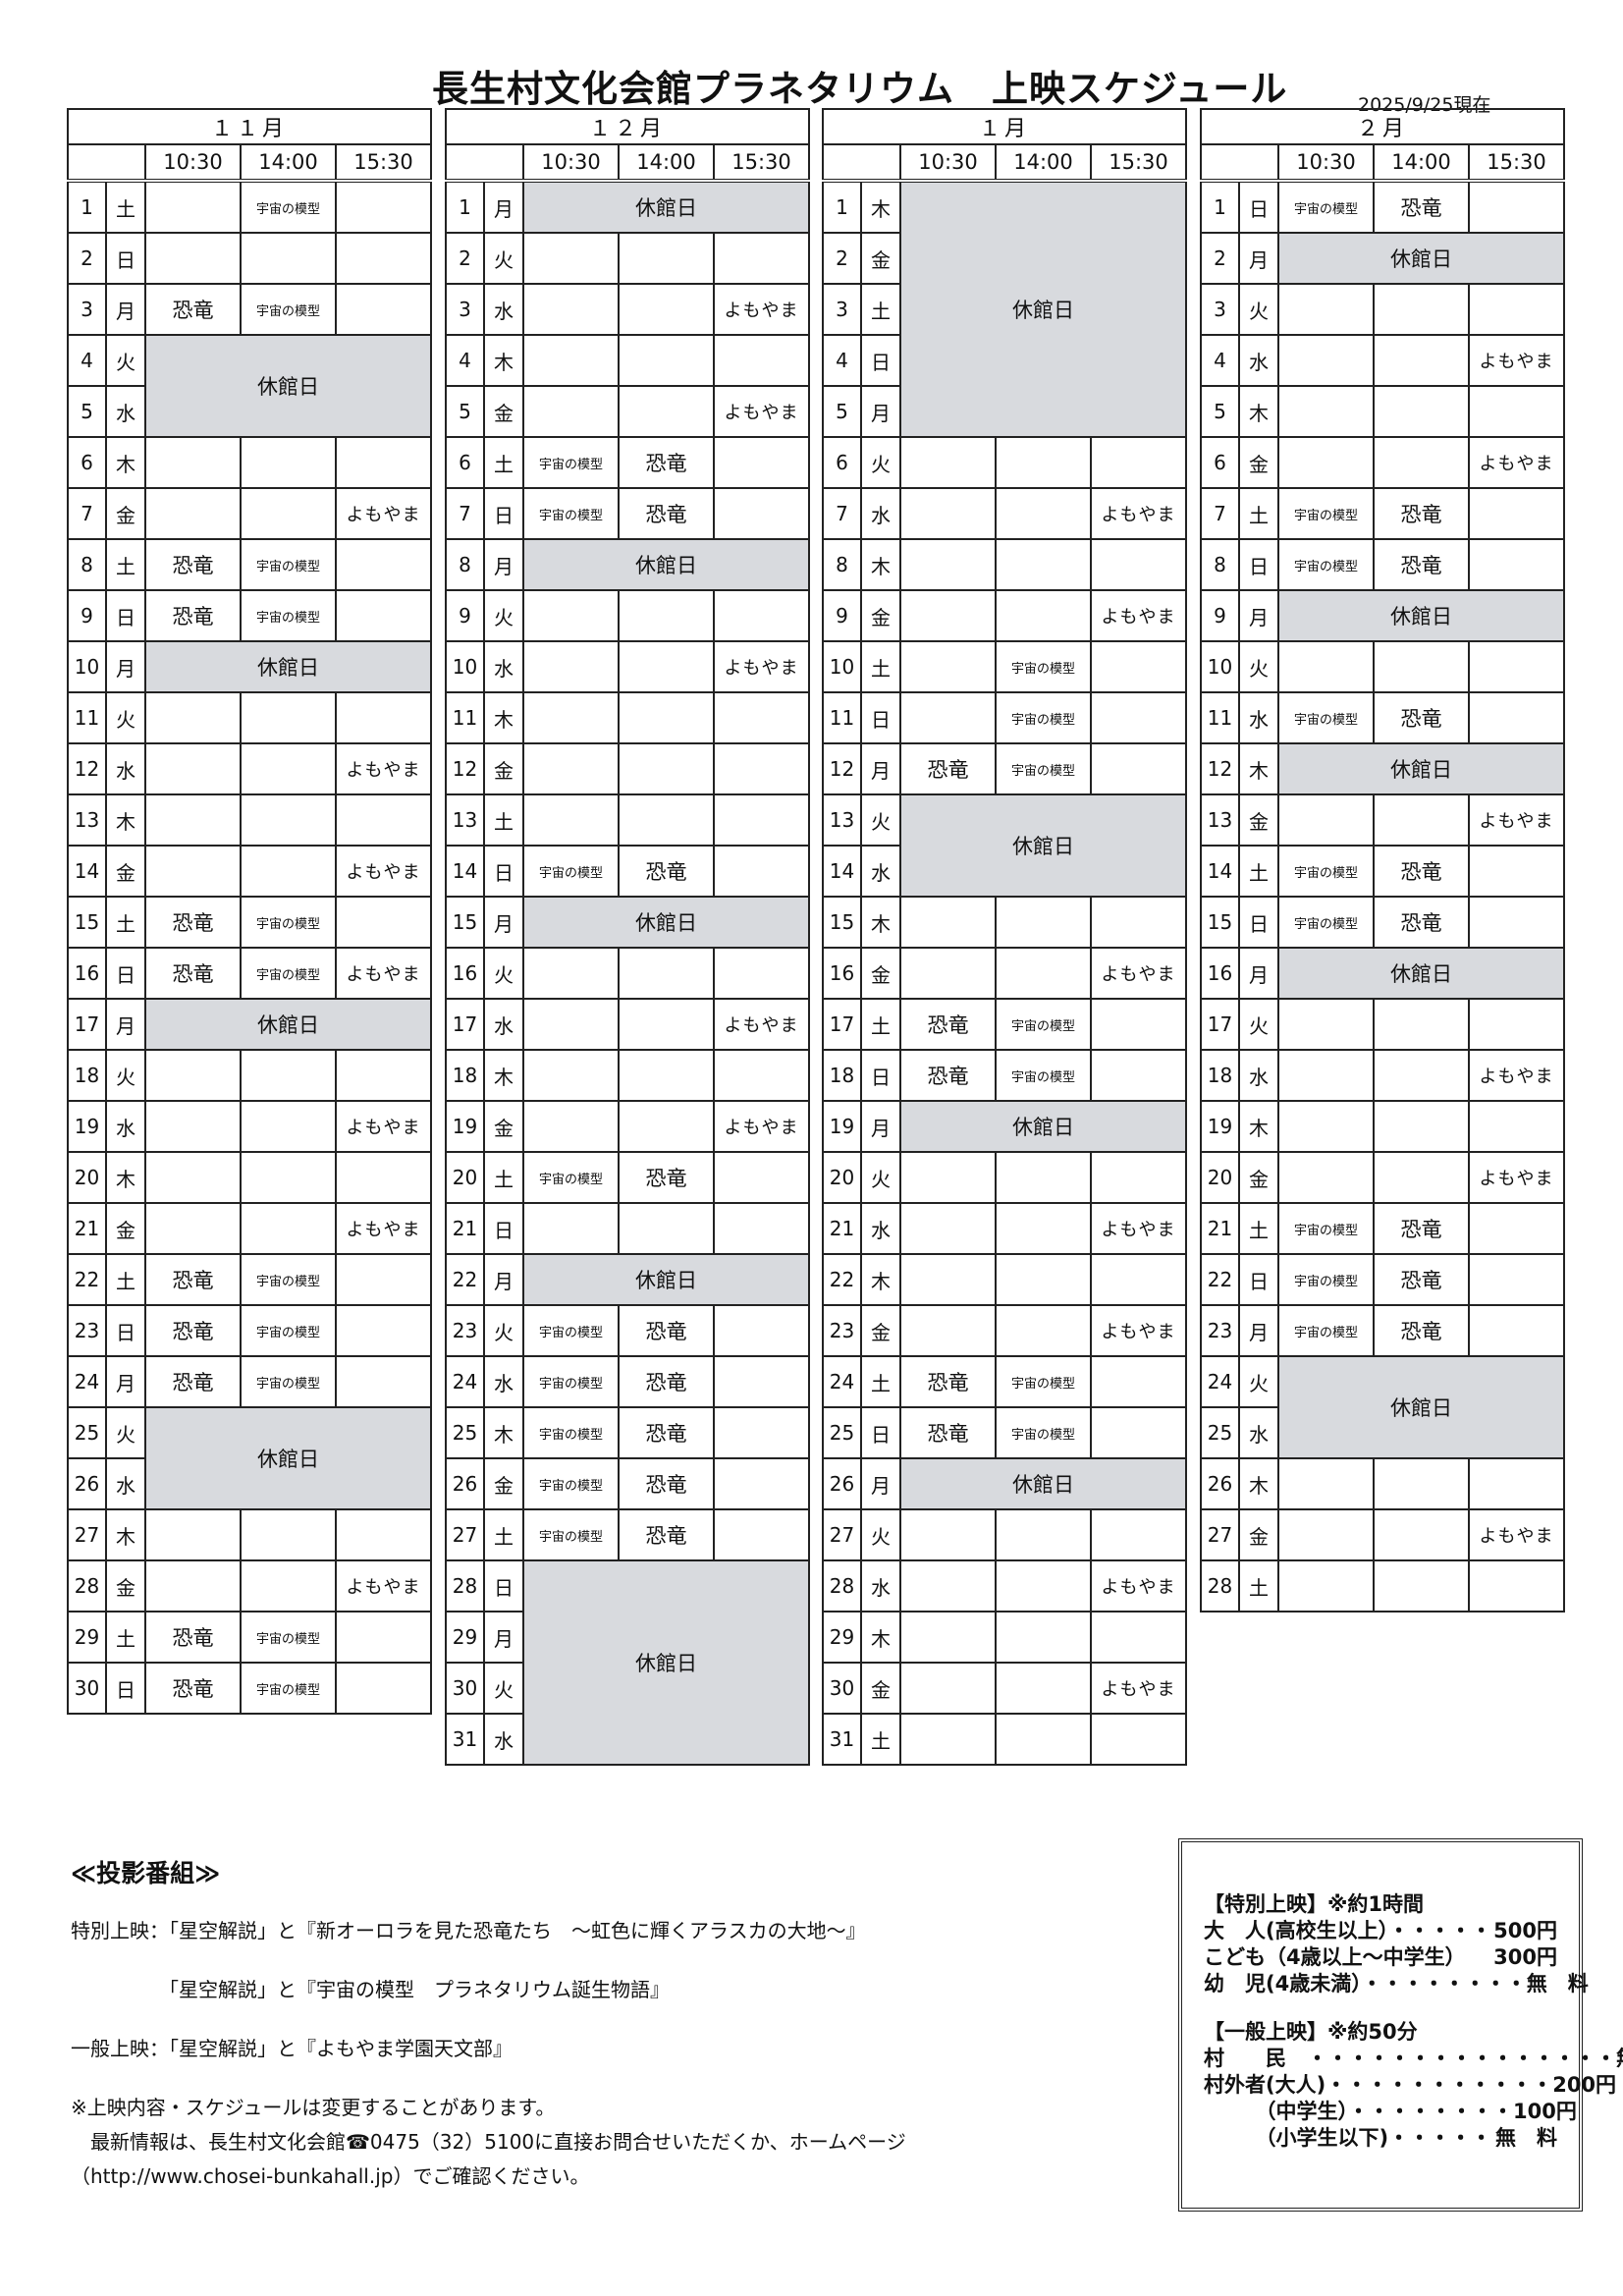 Image resolution: width=1623 pixels, height=2296 pixels. What do you see at coordinates (1382, 1228) in the screenshot?
I see `day-row: 21 土宇宙の模型 恐竜` at bounding box center [1382, 1228].